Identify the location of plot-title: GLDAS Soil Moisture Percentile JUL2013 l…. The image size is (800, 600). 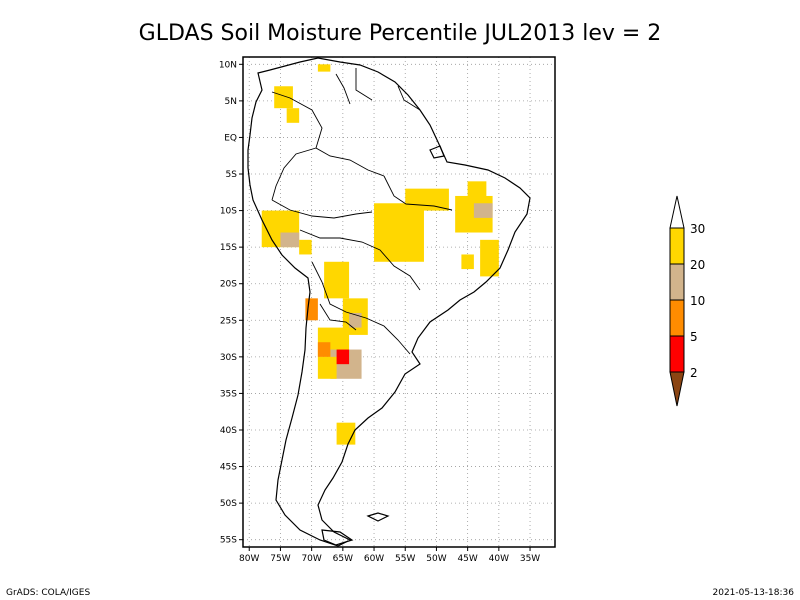
(400, 33).